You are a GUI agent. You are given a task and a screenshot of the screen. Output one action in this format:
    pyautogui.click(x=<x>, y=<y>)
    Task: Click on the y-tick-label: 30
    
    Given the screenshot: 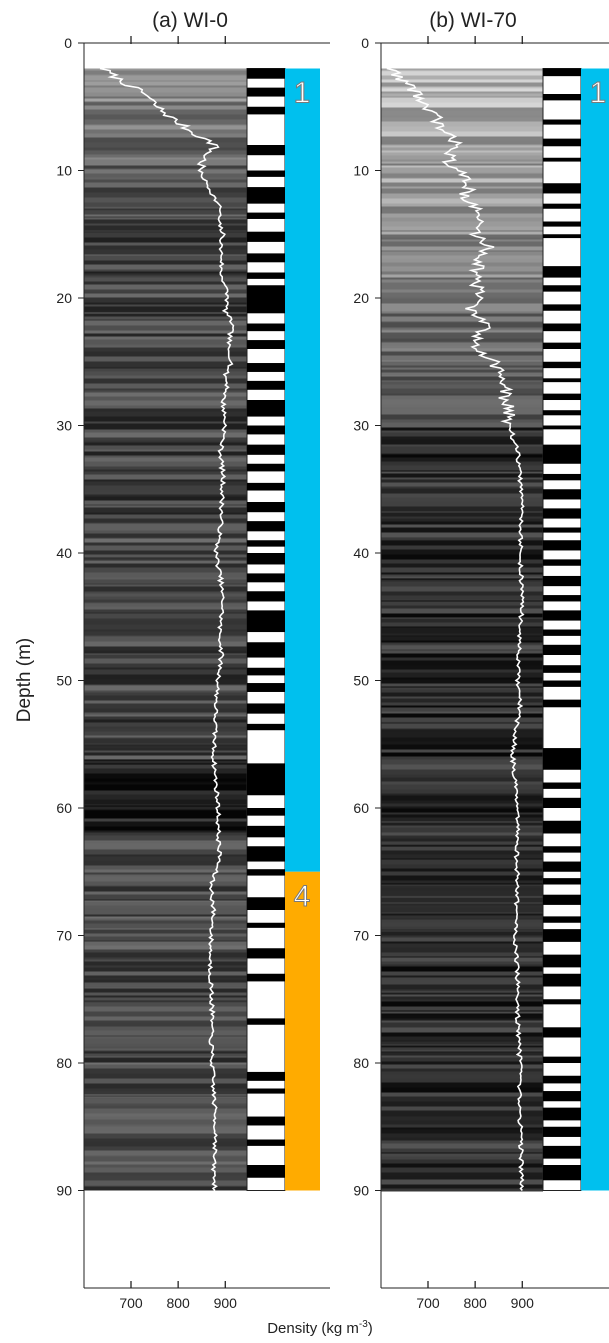 What is the action you would take?
    pyautogui.click(x=361, y=426)
    